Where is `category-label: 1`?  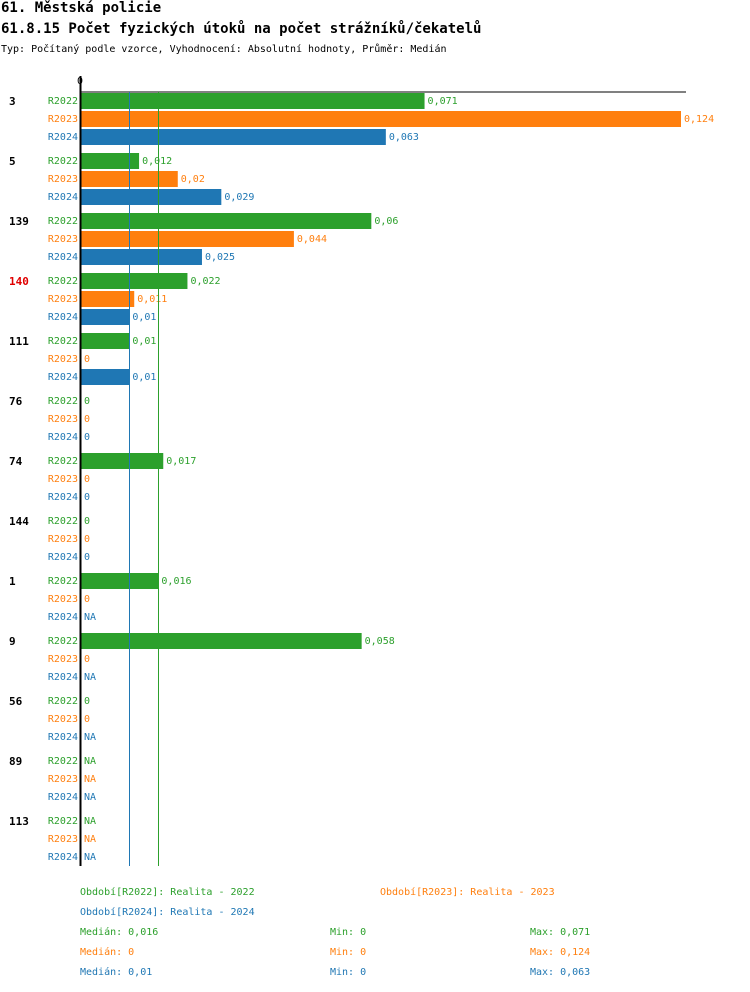 category-label: 1 is located at coordinates (12, 581).